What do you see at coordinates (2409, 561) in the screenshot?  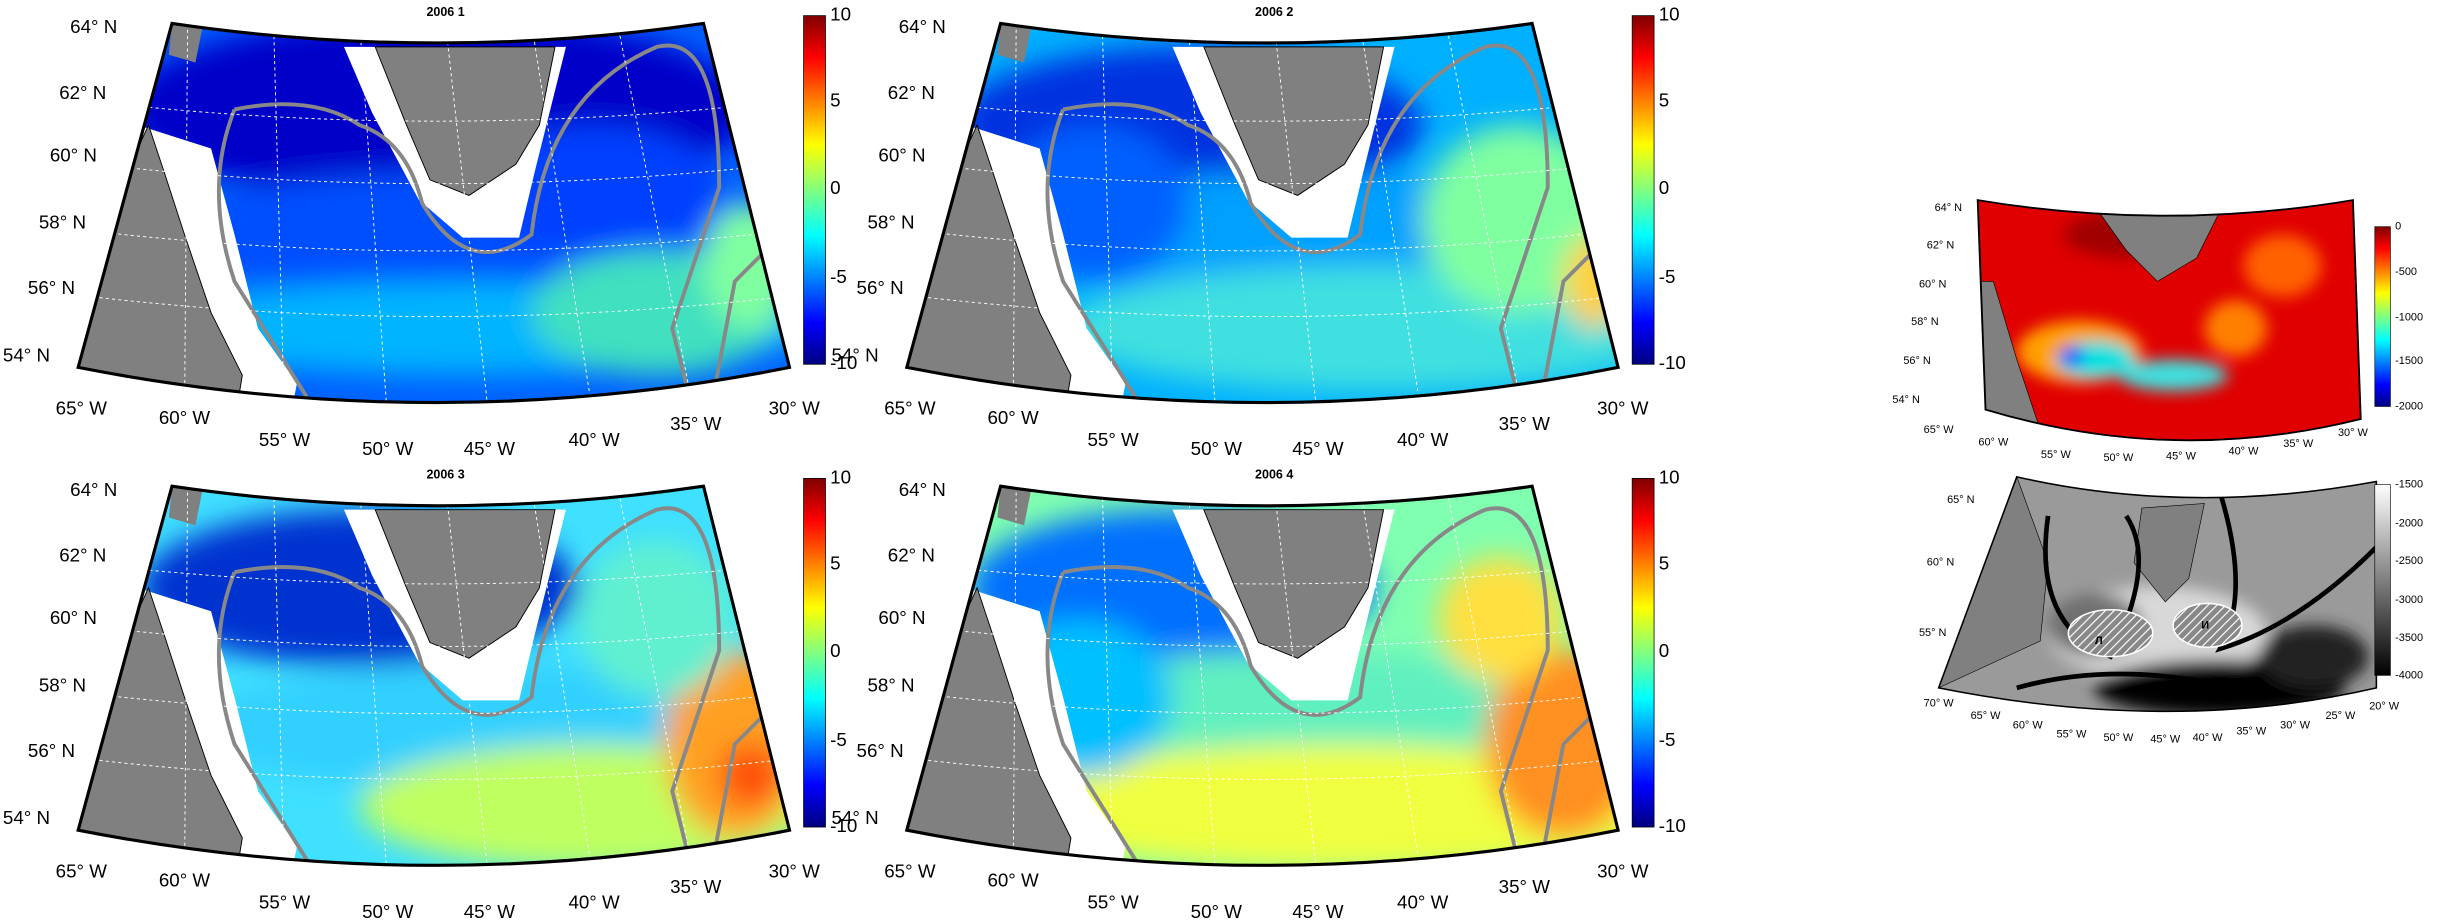 I see `colorbar-tick: -2500` at bounding box center [2409, 561].